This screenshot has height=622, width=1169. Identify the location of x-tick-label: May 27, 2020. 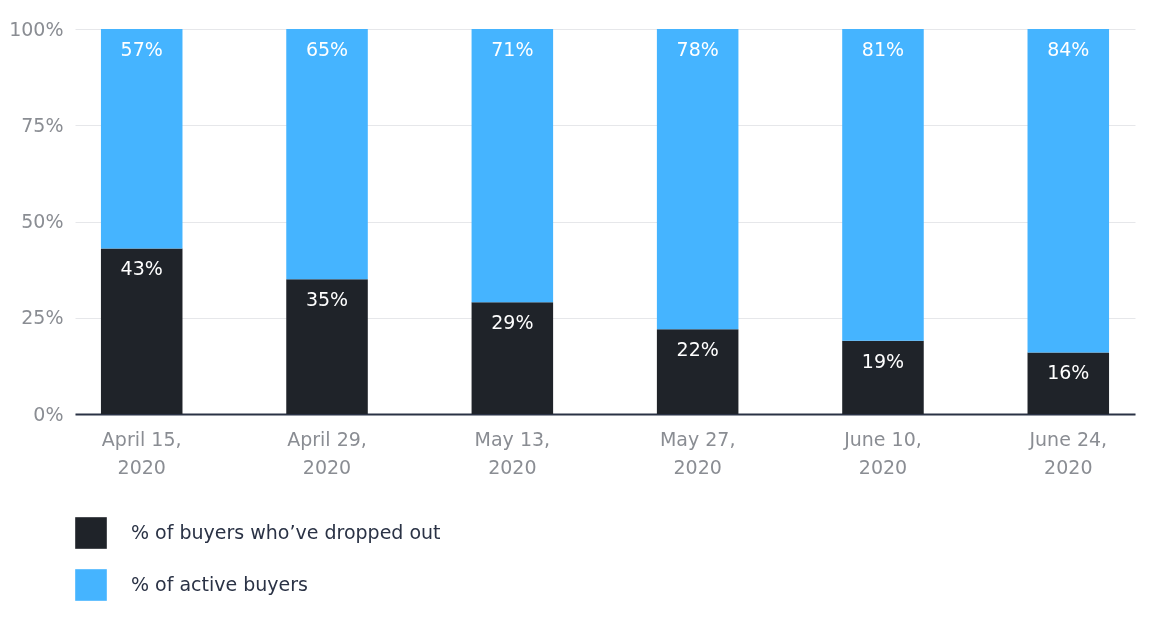
(697, 452).